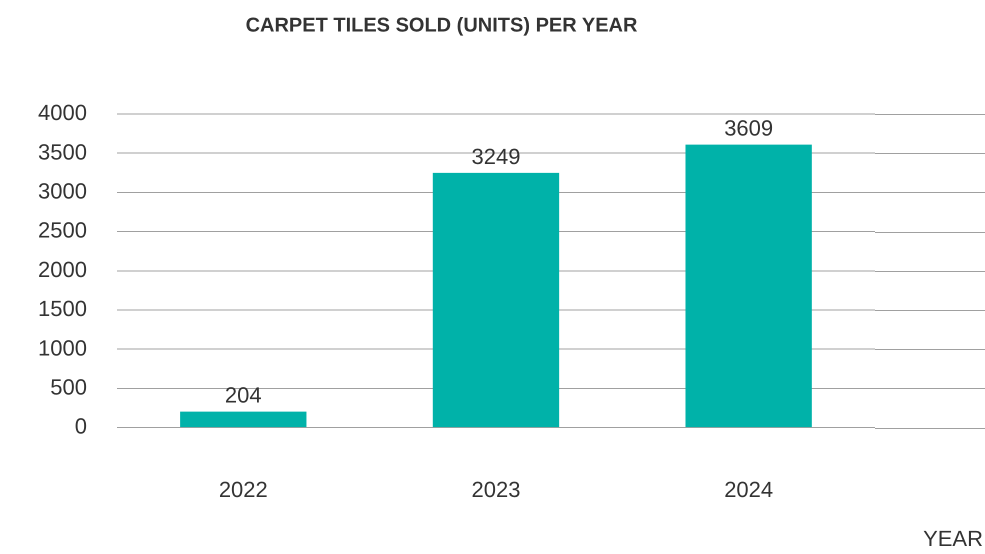 This screenshot has width=985, height=554. What do you see at coordinates (749, 489) in the screenshot?
I see `x-tick-label: 2024` at bounding box center [749, 489].